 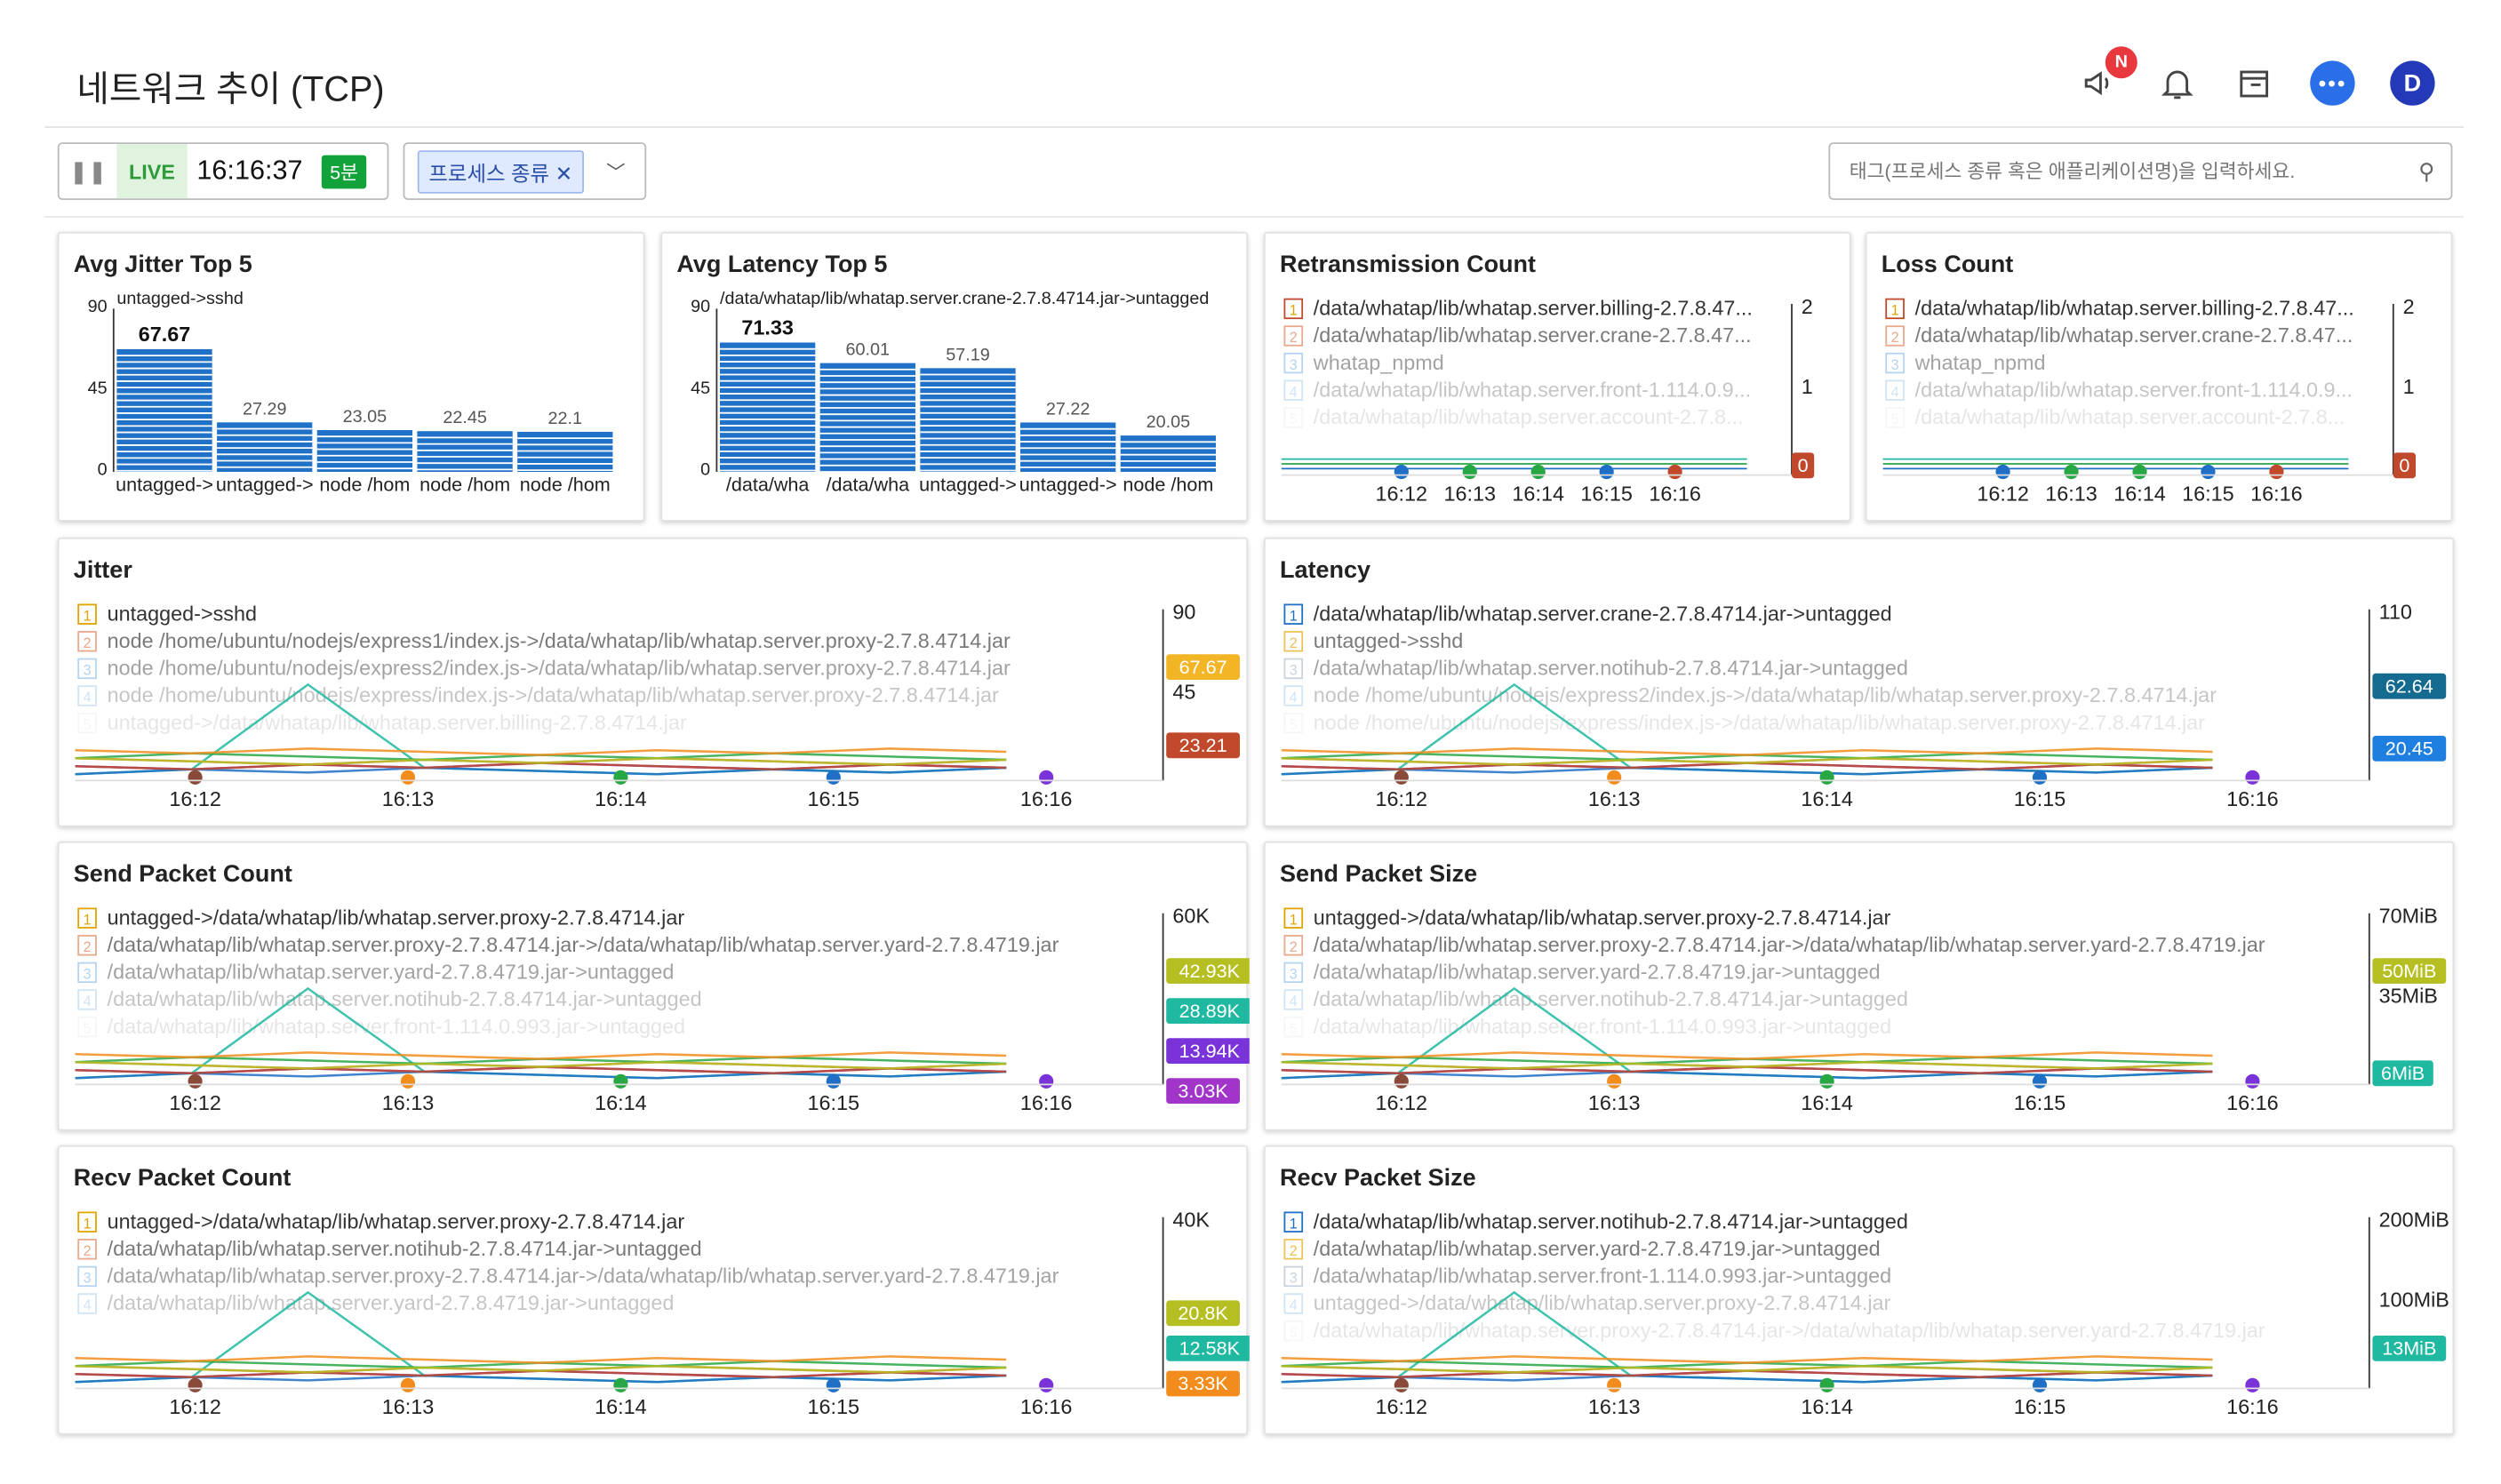 What do you see at coordinates (2332, 83) in the screenshot?
I see `chat-icon: •••` at bounding box center [2332, 83].